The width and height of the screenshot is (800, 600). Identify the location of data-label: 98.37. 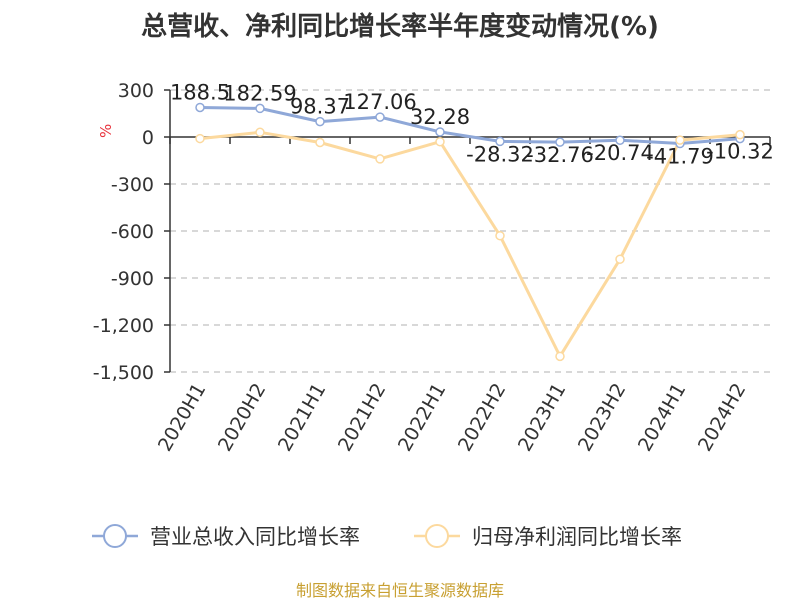
(320, 107).